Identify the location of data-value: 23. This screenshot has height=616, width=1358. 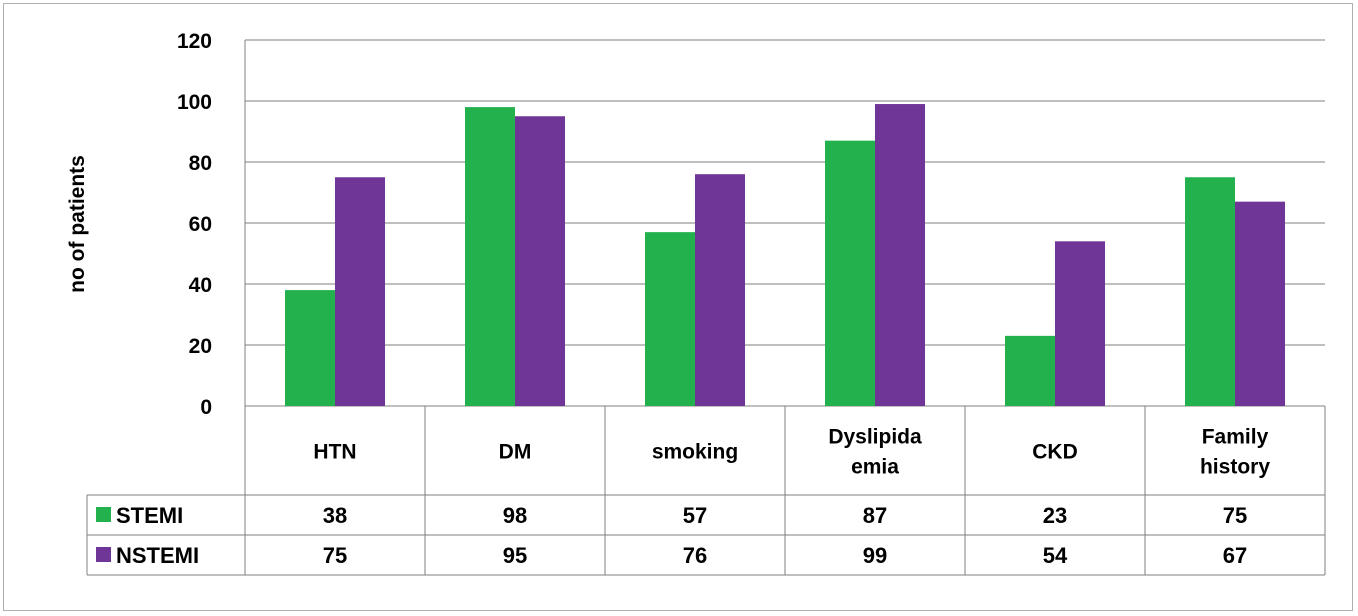
(1055, 515).